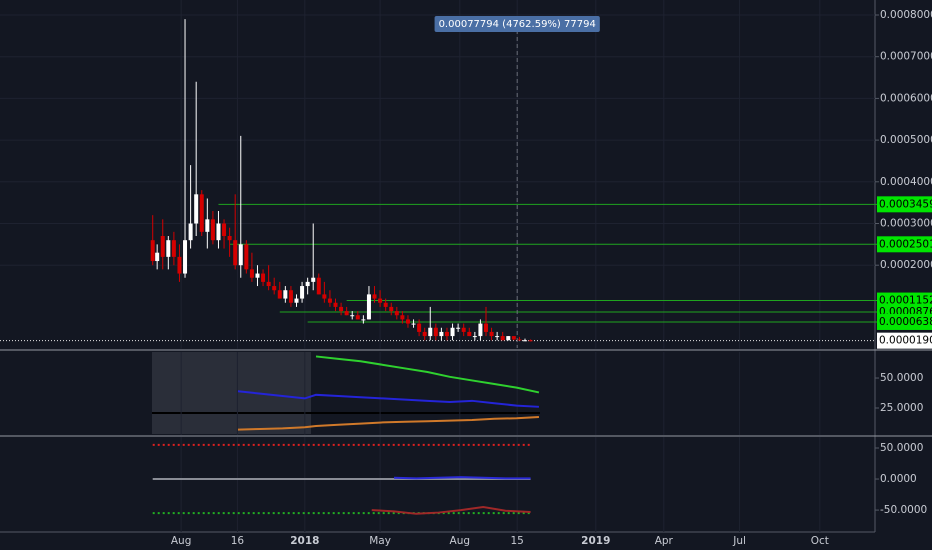  What do you see at coordinates (231, 393) in the screenshot?
I see `shaded-region` at bounding box center [231, 393].